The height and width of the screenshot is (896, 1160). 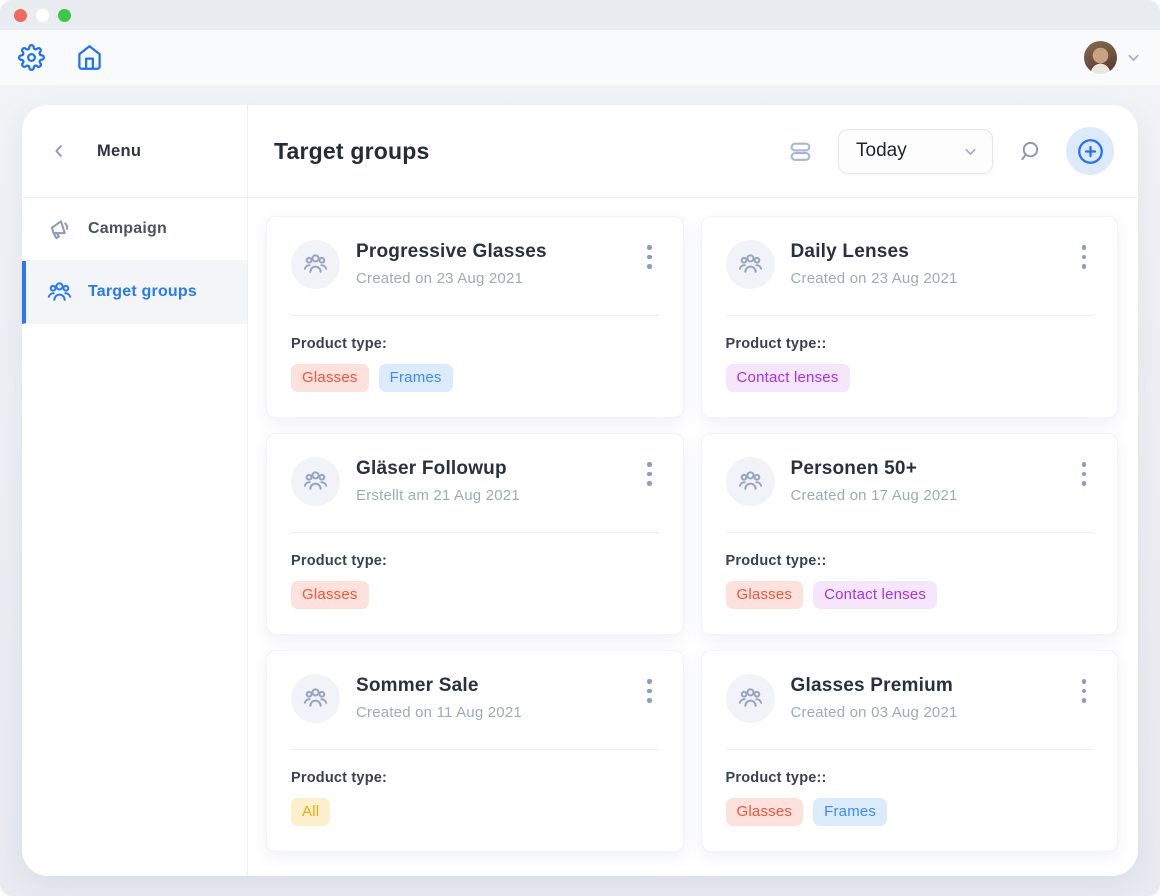 I want to click on sidebar-item-label: Campaign, so click(x=127, y=228).